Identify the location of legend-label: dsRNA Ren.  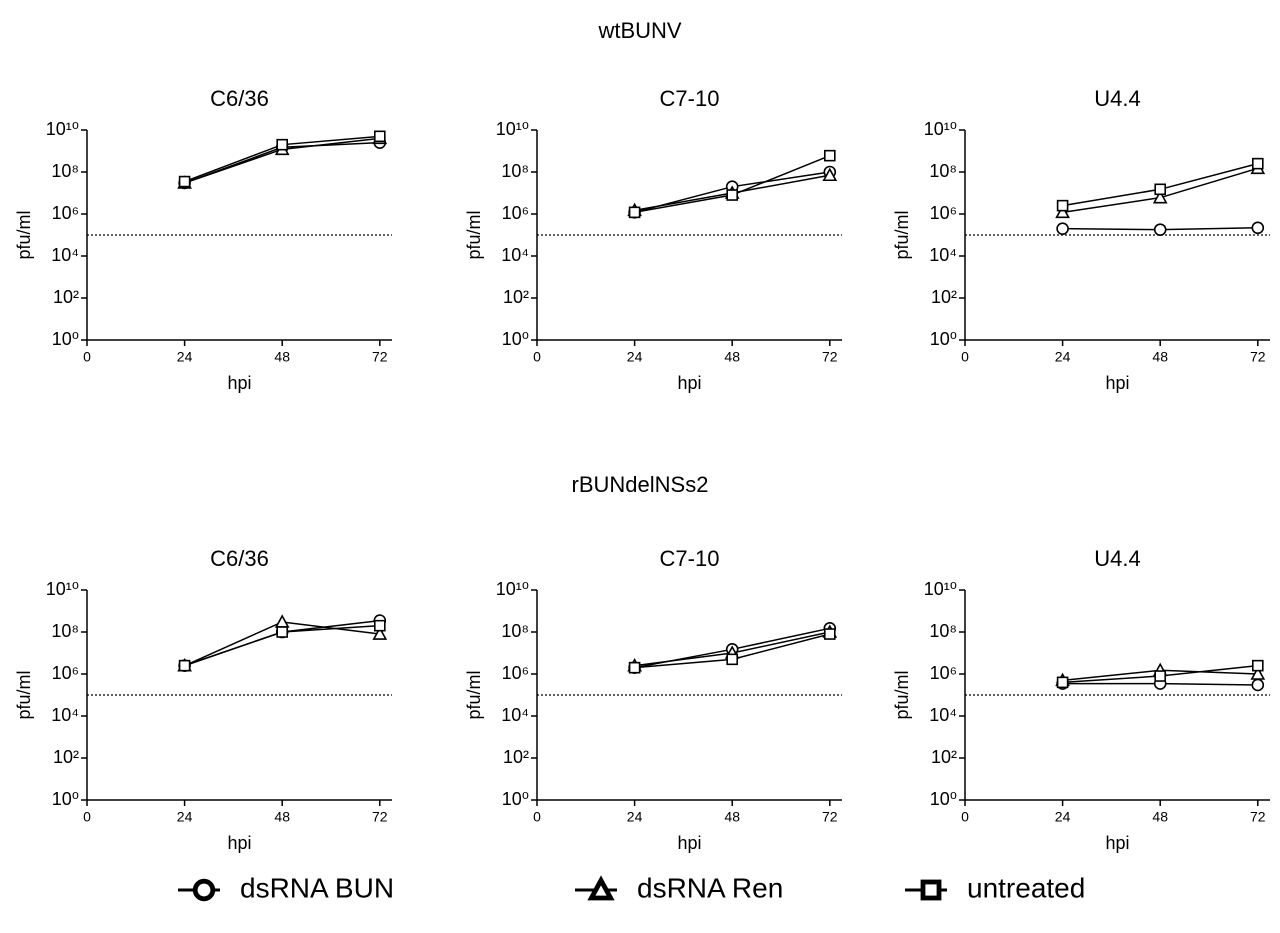
(710, 887).